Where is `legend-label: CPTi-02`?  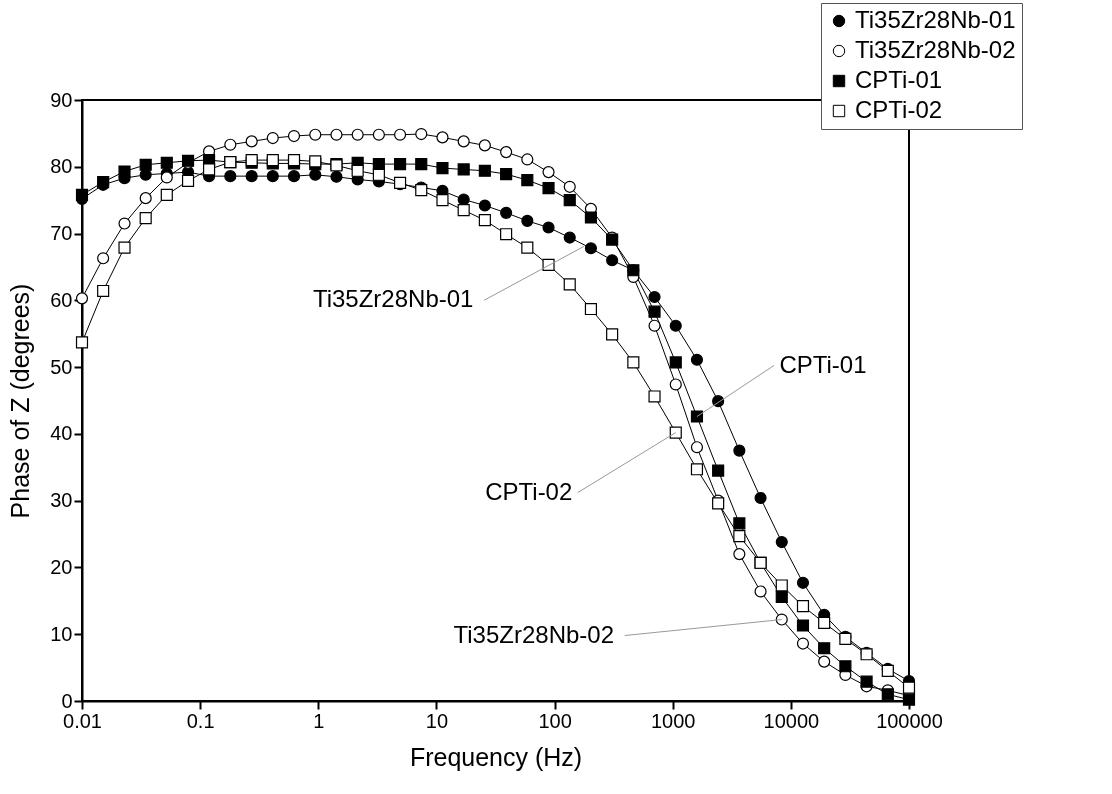 legend-label: CPTi-02 is located at coordinates (899, 109).